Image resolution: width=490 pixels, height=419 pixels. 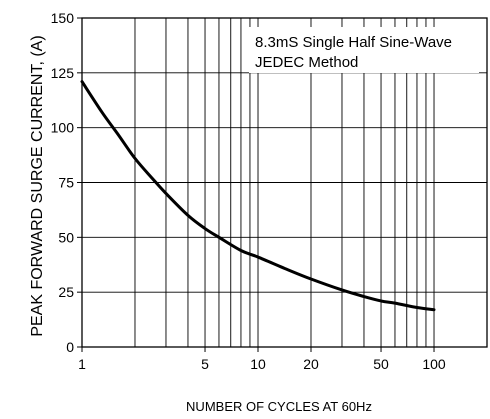 What do you see at coordinates (381, 364) in the screenshot?
I see `x-tick-label: 50` at bounding box center [381, 364].